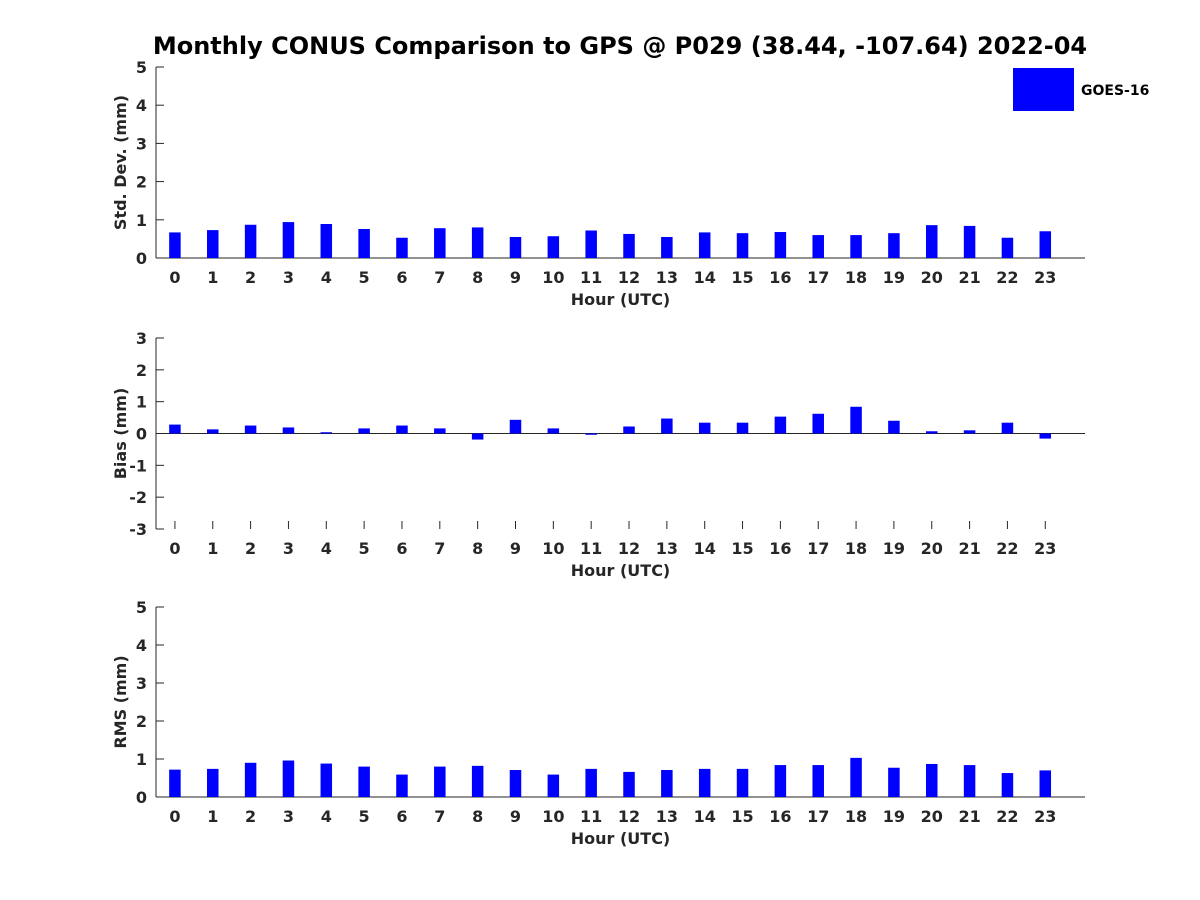 This screenshot has height=900, width=1200. I want to click on legend-swatch, so click(1043, 89).